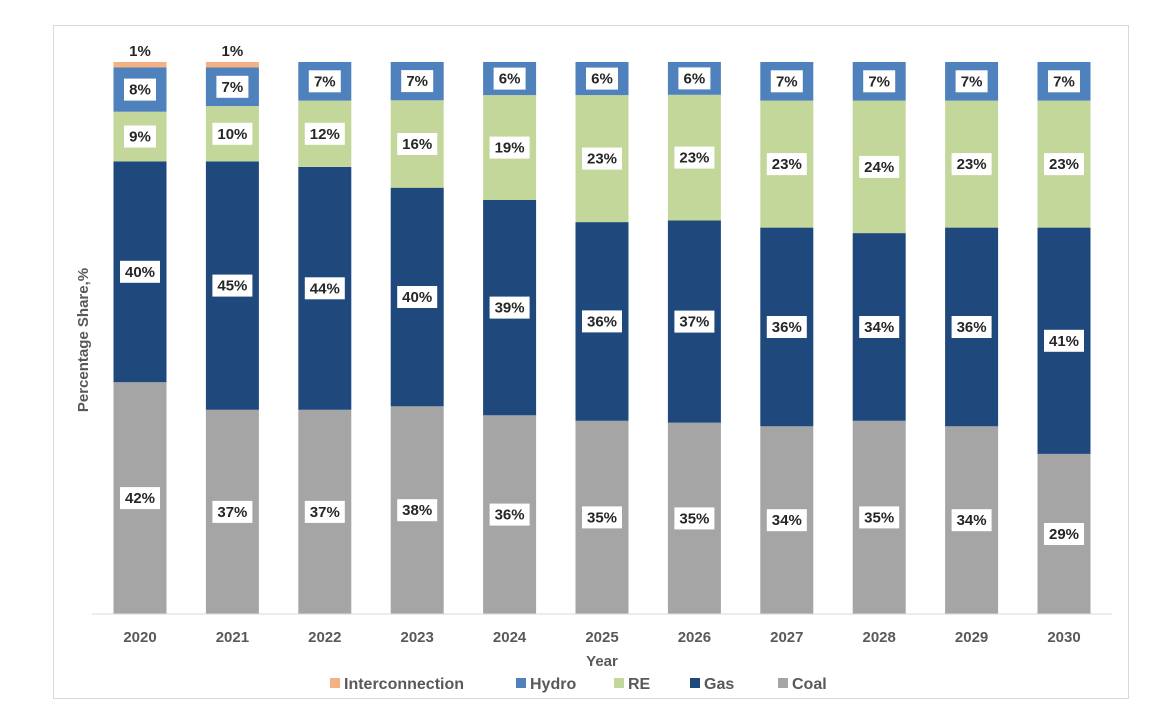  I want to click on data-label-re-2030: 23%, so click(1064, 164).